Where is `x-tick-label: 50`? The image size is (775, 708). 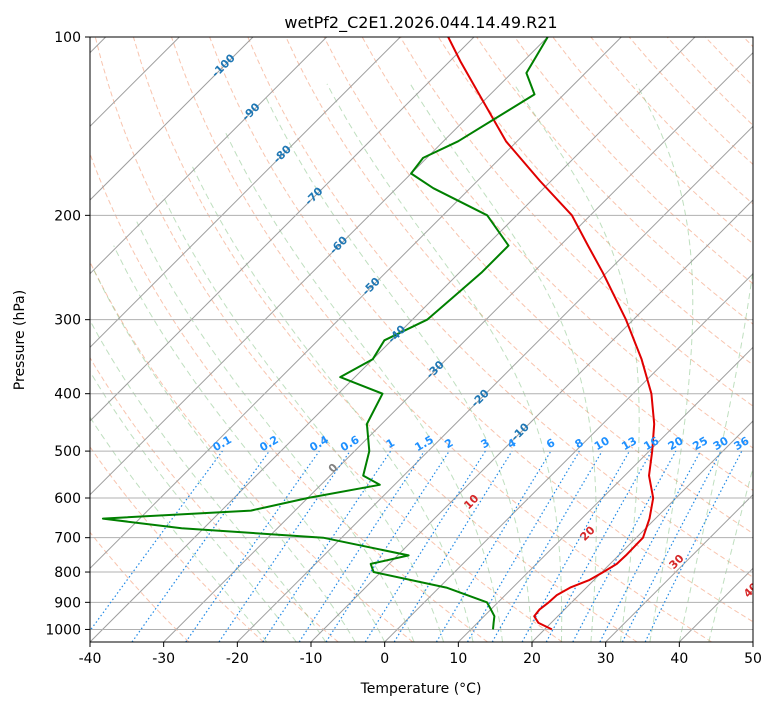
x-tick-label: 50 is located at coordinates (753, 659).